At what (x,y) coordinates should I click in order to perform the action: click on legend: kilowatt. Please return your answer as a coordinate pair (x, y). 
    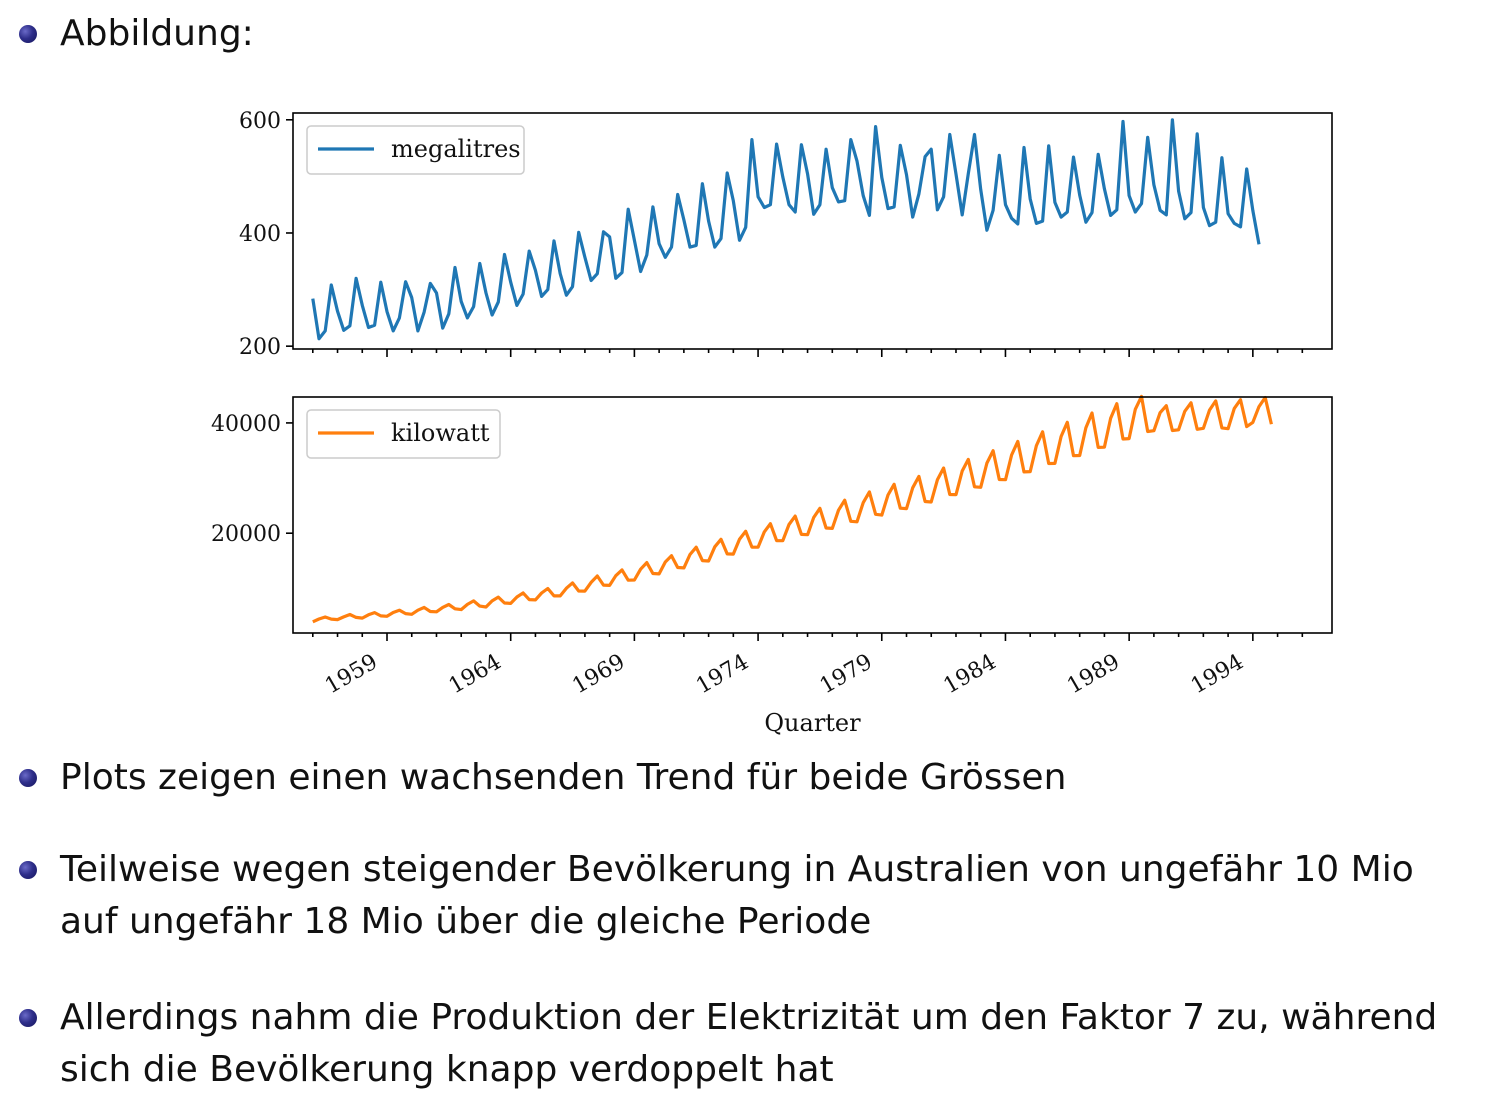
    Looking at the image, I should click on (403, 434).